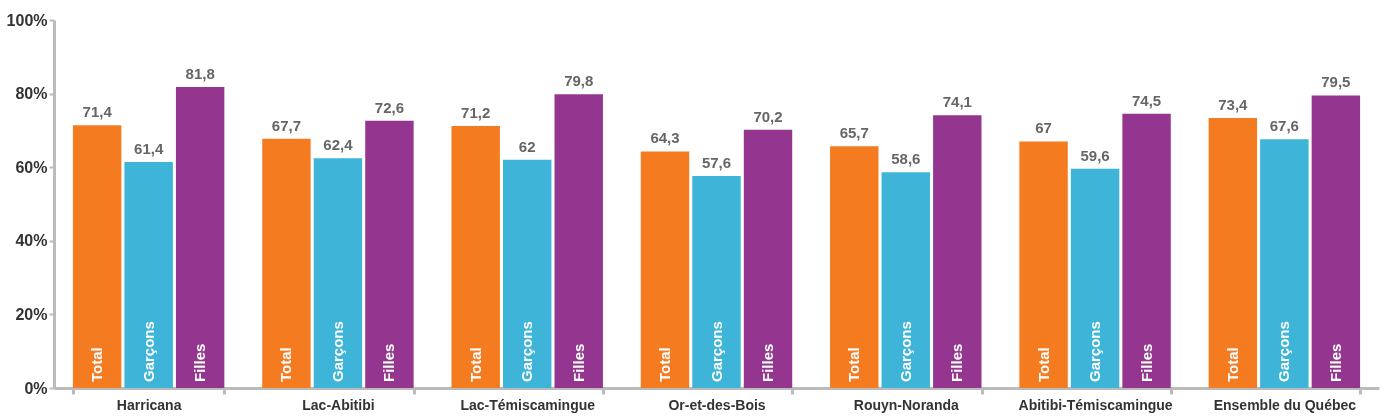  I want to click on x-tick-label: Lac-Témiscamingue, so click(528, 404).